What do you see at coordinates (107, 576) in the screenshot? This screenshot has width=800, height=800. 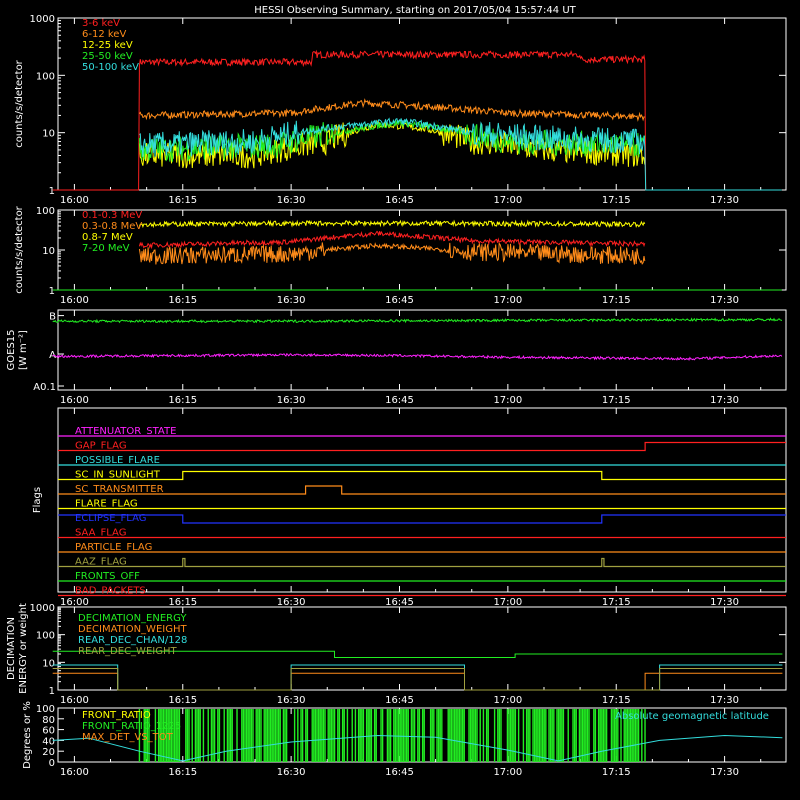 I see `flag-label: FRONTS_OFF` at bounding box center [107, 576].